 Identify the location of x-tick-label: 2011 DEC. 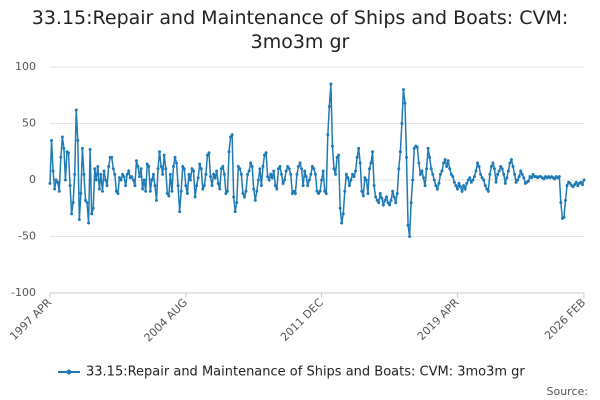
(302, 320).